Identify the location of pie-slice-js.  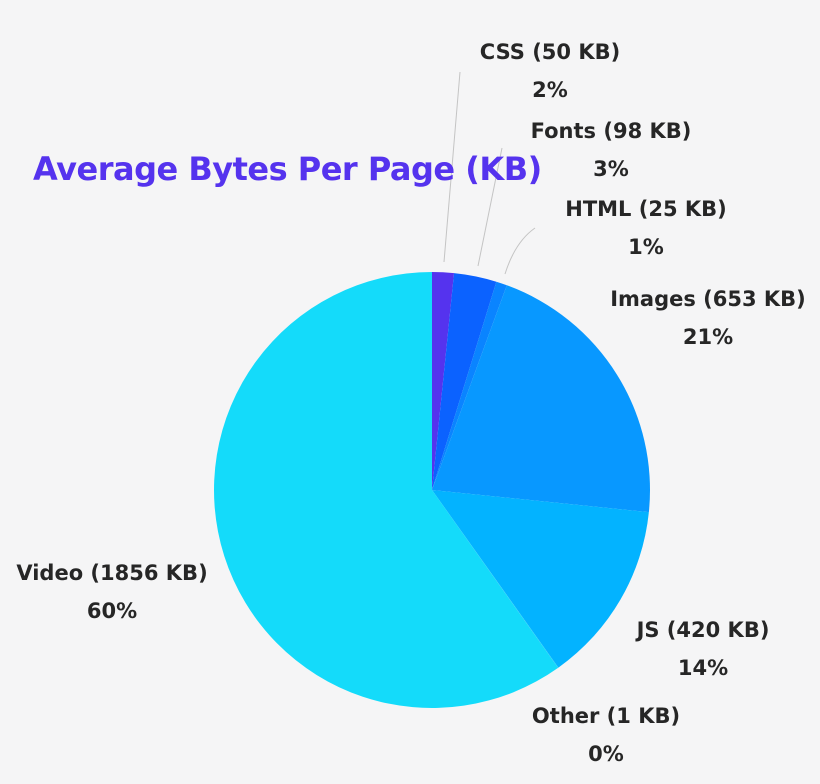
(540, 579).